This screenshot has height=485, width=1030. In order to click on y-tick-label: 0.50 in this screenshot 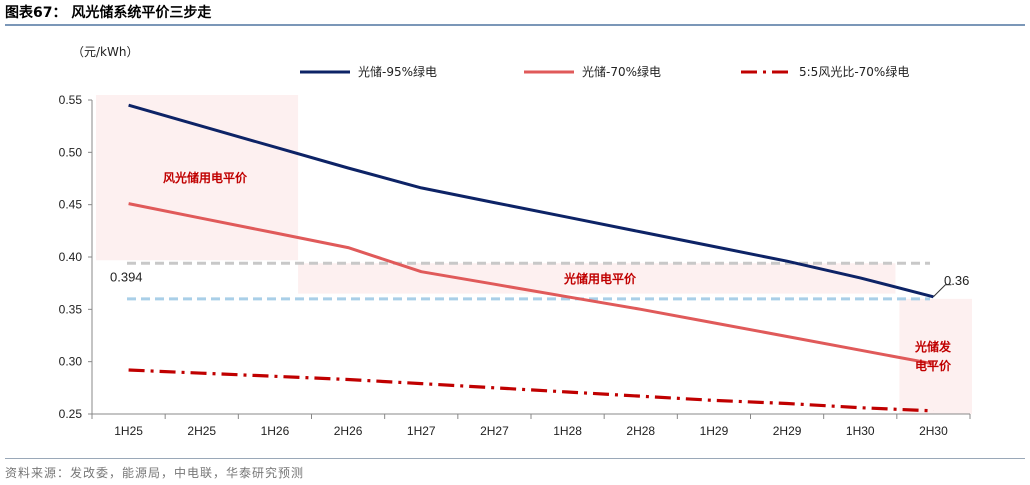, I will do `click(71, 152)`.